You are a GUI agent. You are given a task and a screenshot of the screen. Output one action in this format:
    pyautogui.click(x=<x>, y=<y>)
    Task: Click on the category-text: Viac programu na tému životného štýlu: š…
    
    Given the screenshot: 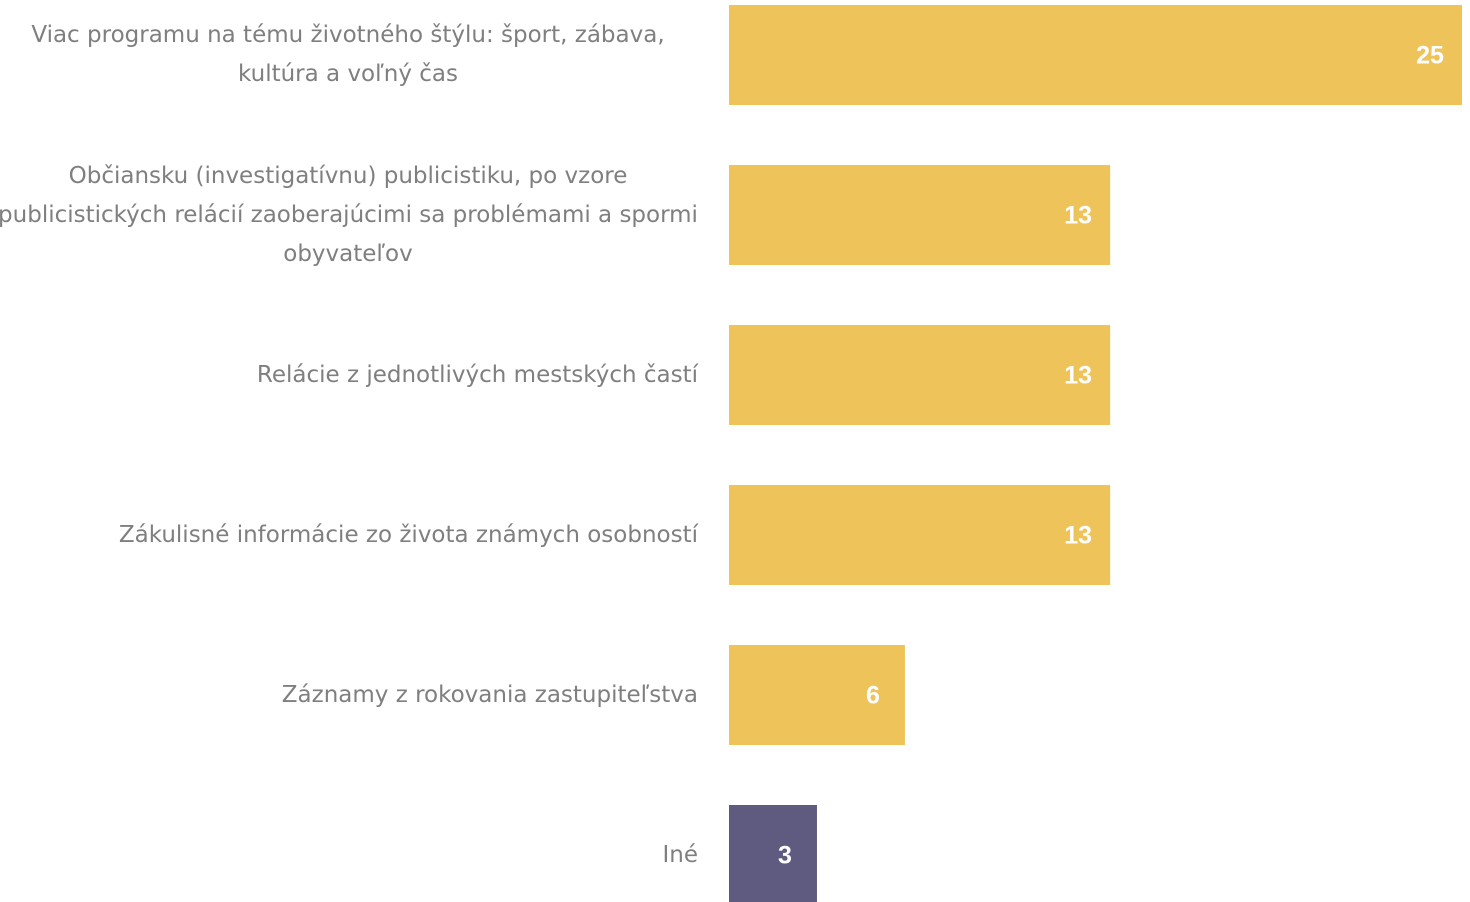 What is the action you would take?
    pyautogui.click(x=348, y=54)
    